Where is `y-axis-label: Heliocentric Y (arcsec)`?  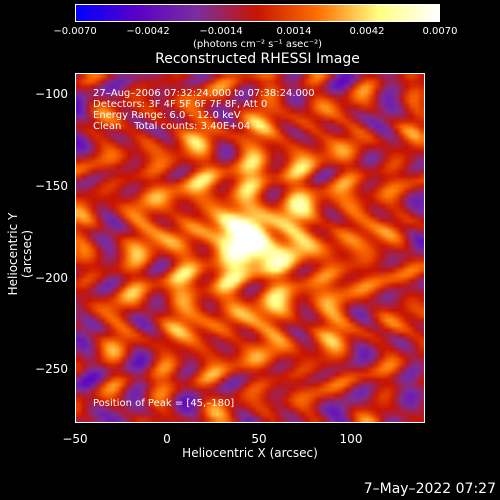 y-axis-label: Heliocentric Y (arcsec) is located at coordinates (20, 254).